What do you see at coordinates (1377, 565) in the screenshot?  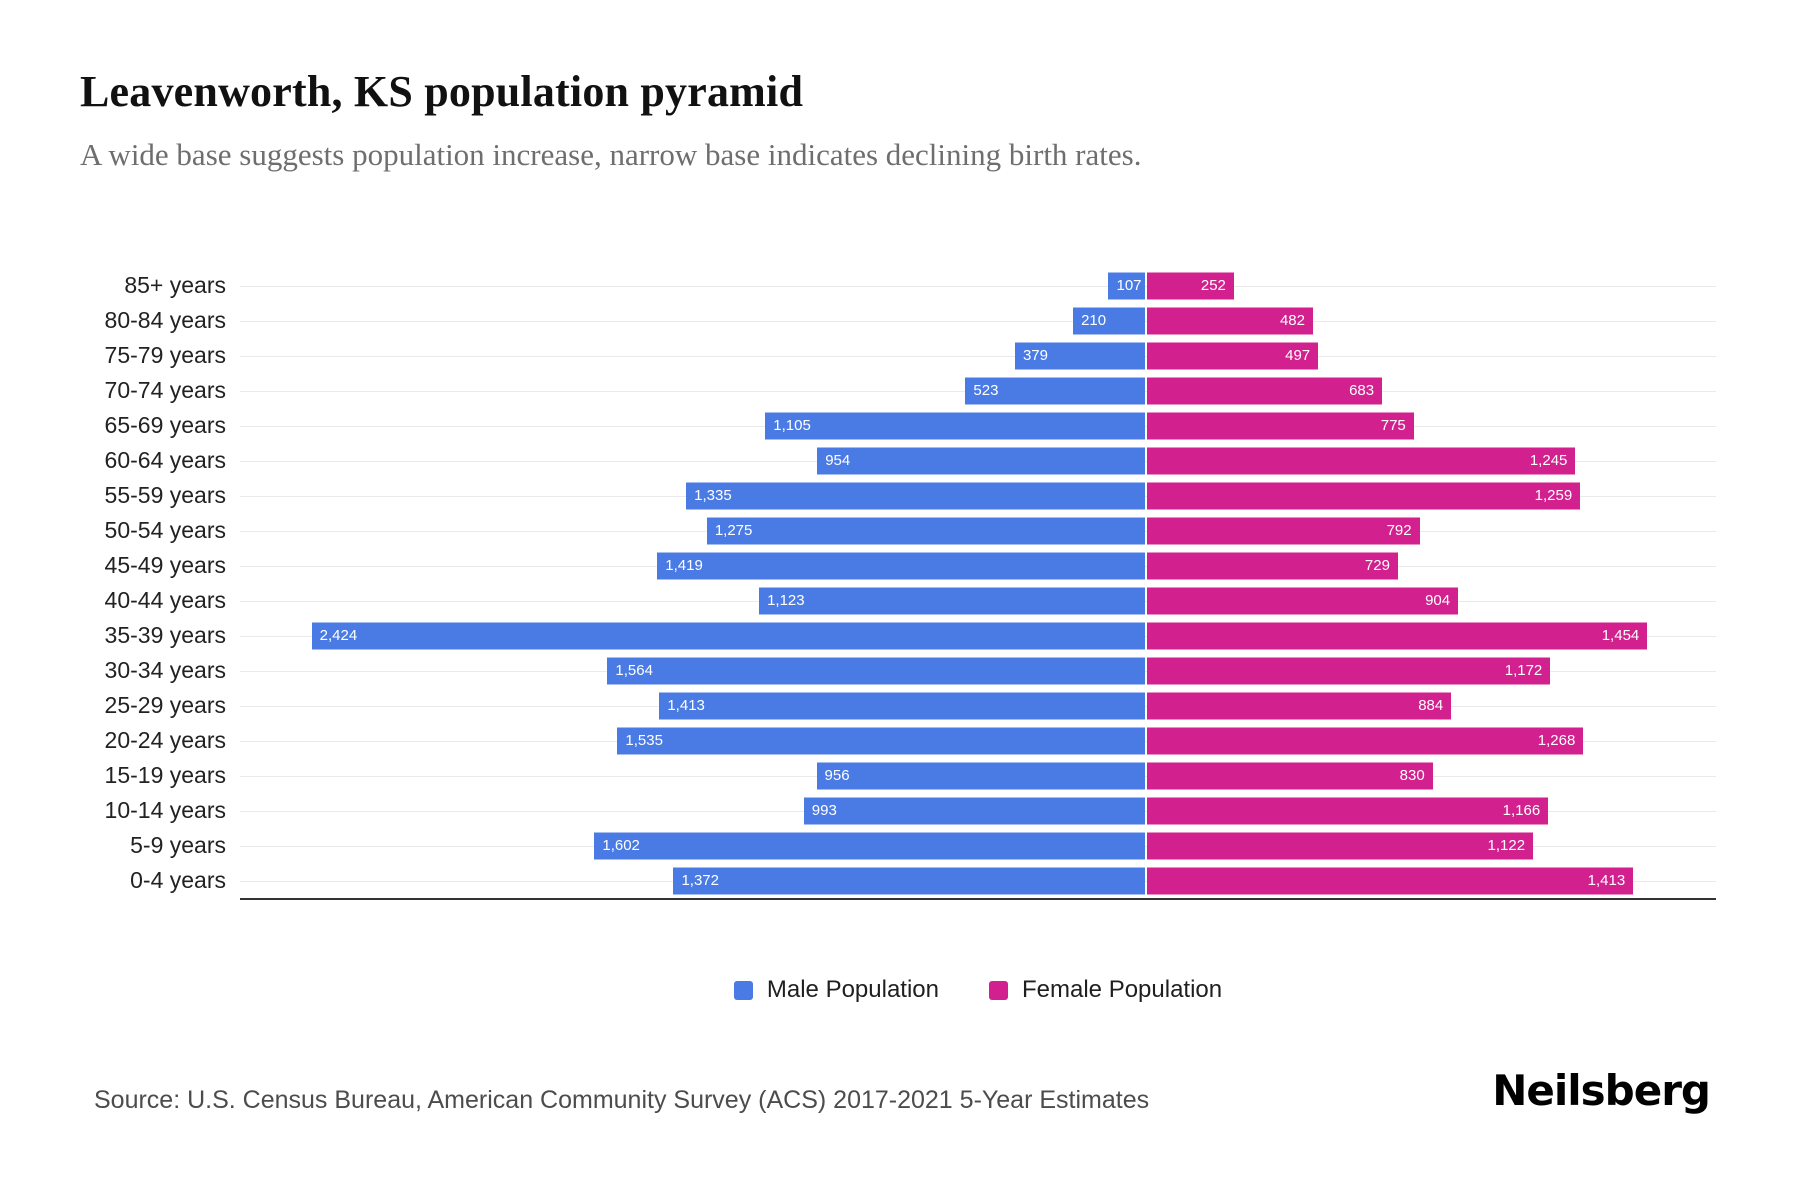 I see `female-bar-value: 729` at bounding box center [1377, 565].